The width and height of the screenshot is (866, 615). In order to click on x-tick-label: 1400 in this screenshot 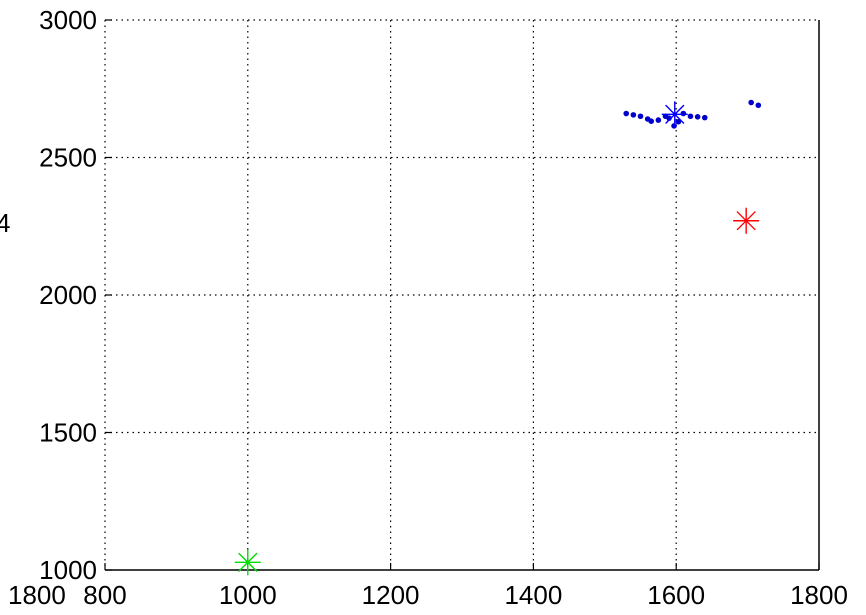, I will do `click(533, 595)`.